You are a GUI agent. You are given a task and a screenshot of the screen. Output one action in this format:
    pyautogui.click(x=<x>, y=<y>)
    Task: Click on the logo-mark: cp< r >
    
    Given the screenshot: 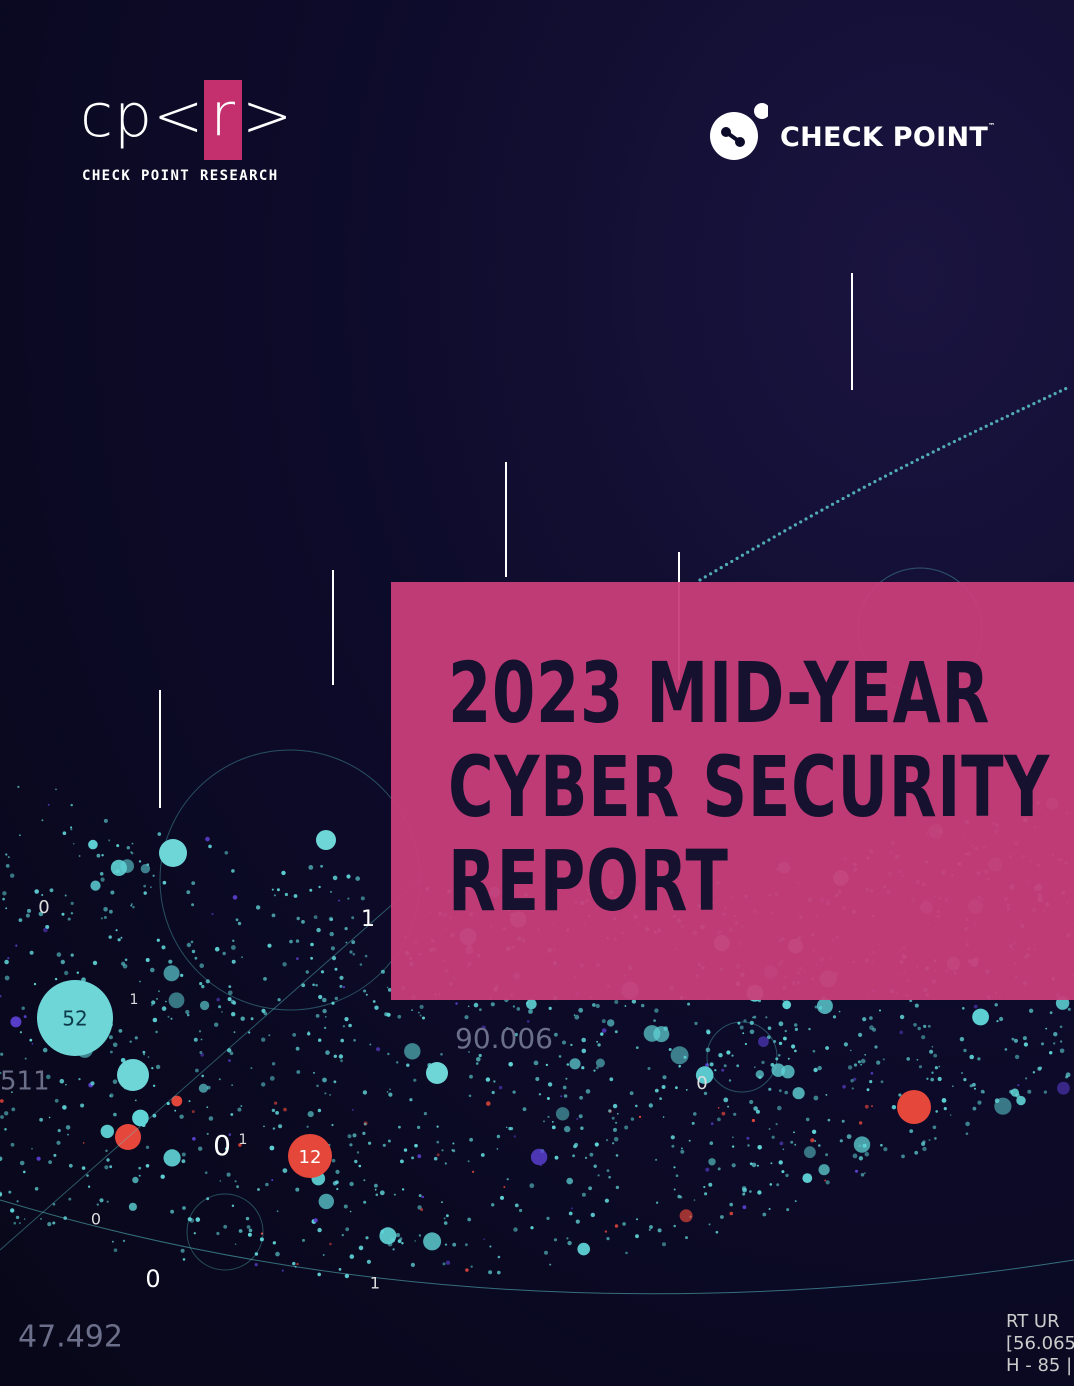 What is the action you would take?
    pyautogui.click(x=186, y=116)
    